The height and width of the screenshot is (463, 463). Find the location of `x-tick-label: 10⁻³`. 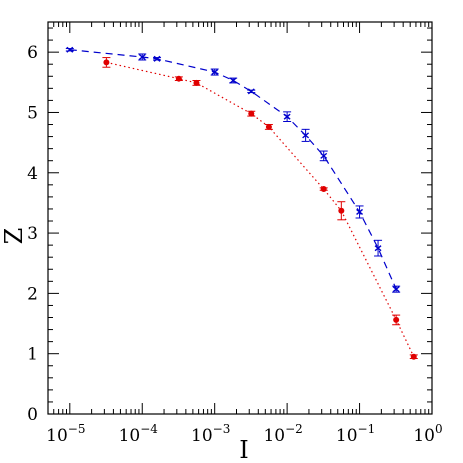

x-tick-label: 10⁻³ is located at coordinates (210, 434).